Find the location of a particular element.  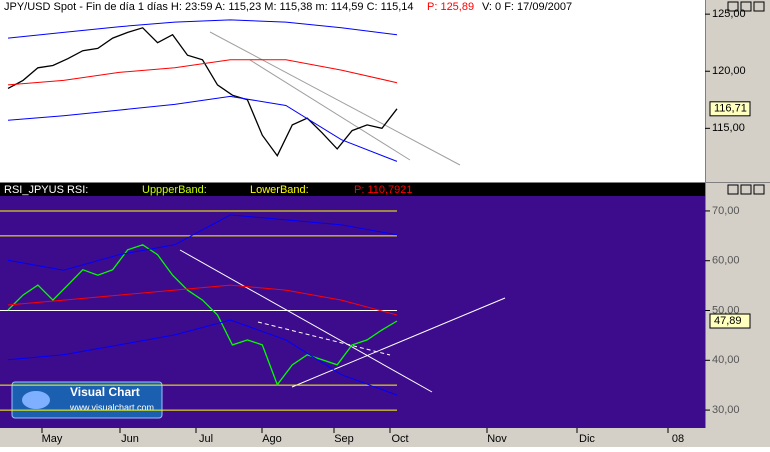

header-text: P: 125,89 is located at coordinates (450, 7).